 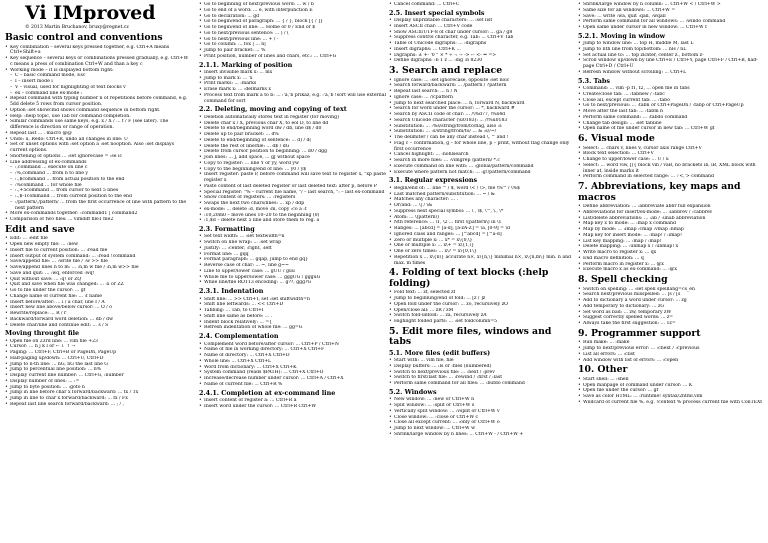 What do you see at coordinates (292, 385) in the screenshot?
I see `list-item: Name of current file: ... Ctrl+R %` at bounding box center [292, 385].